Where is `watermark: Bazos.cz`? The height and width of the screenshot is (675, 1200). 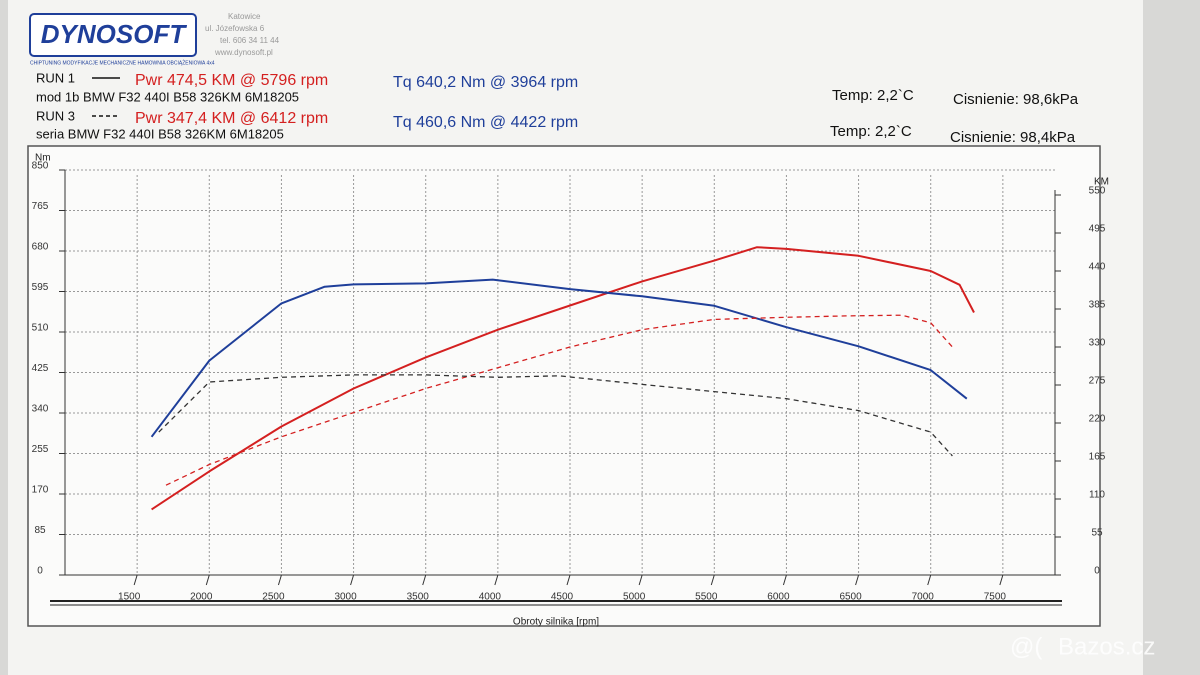 watermark: Bazos.cz is located at coordinates (1106, 646).